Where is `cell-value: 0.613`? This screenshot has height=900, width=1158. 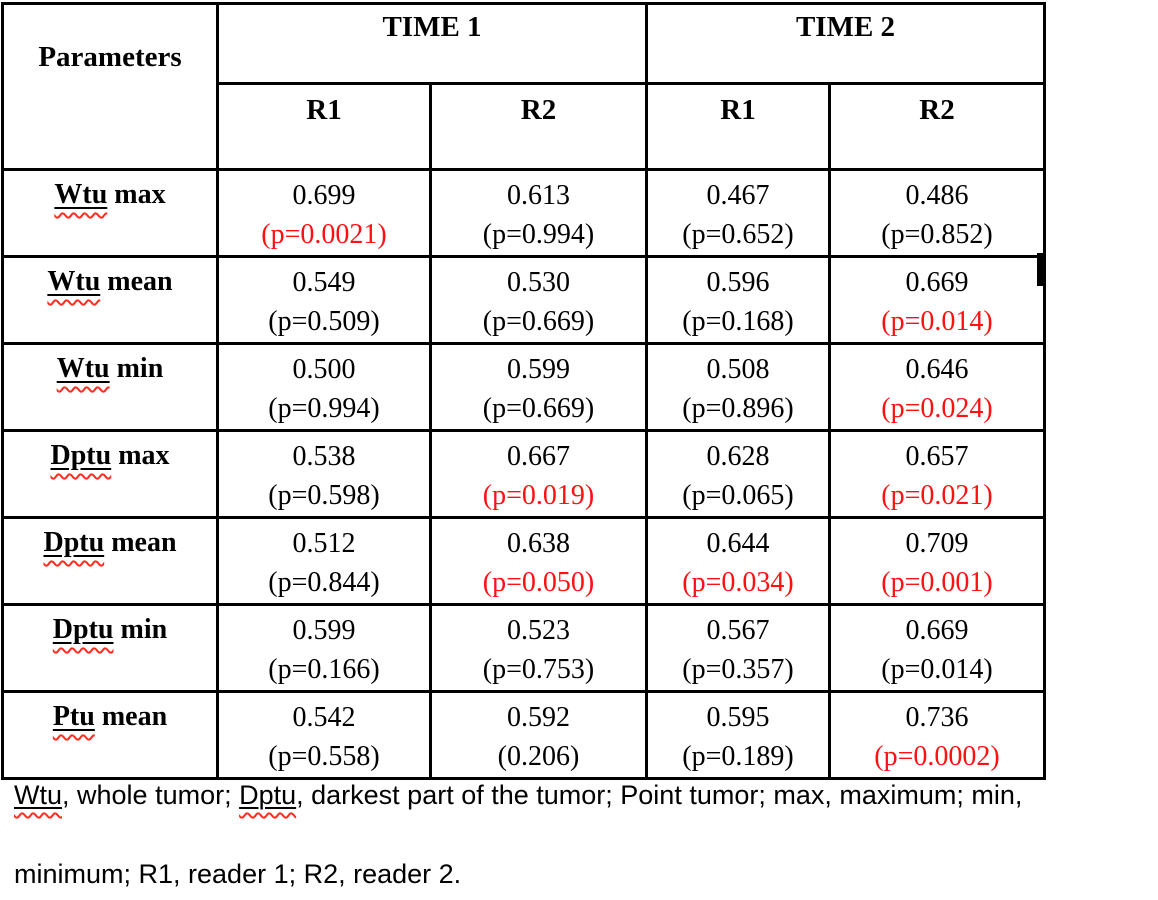
cell-value: 0.613 is located at coordinates (538, 195).